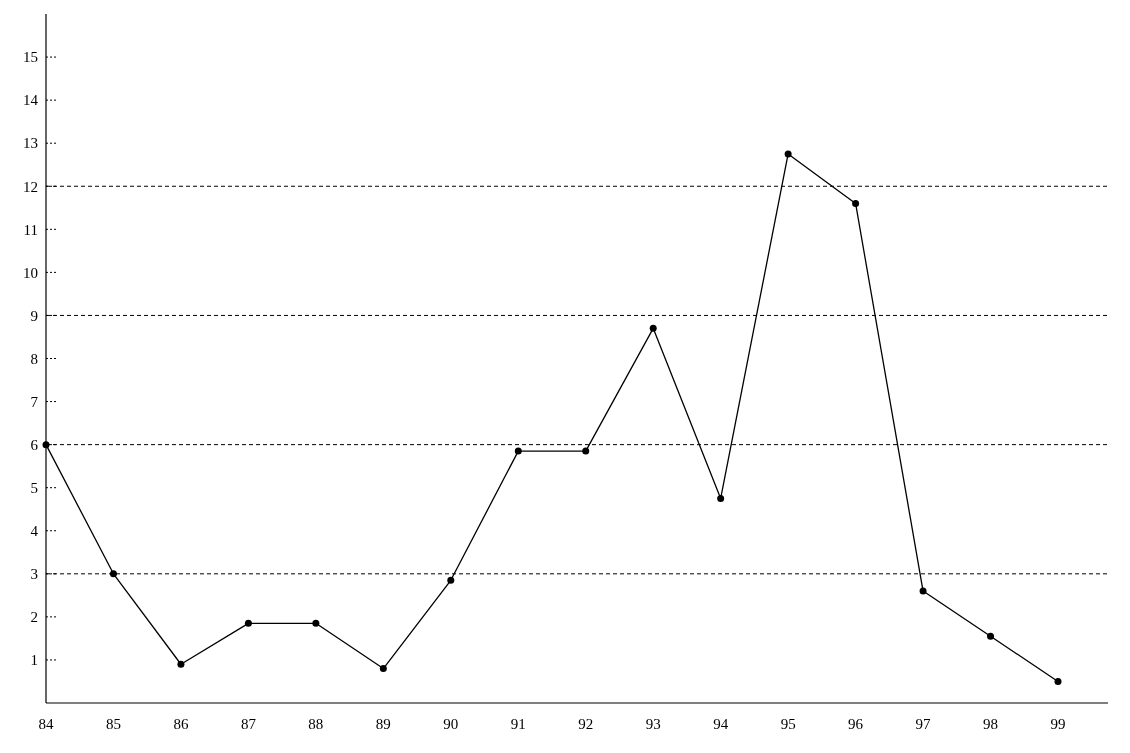 The width and height of the screenshot is (1130, 753). I want to click on x-tick-label: 93, so click(653, 724).